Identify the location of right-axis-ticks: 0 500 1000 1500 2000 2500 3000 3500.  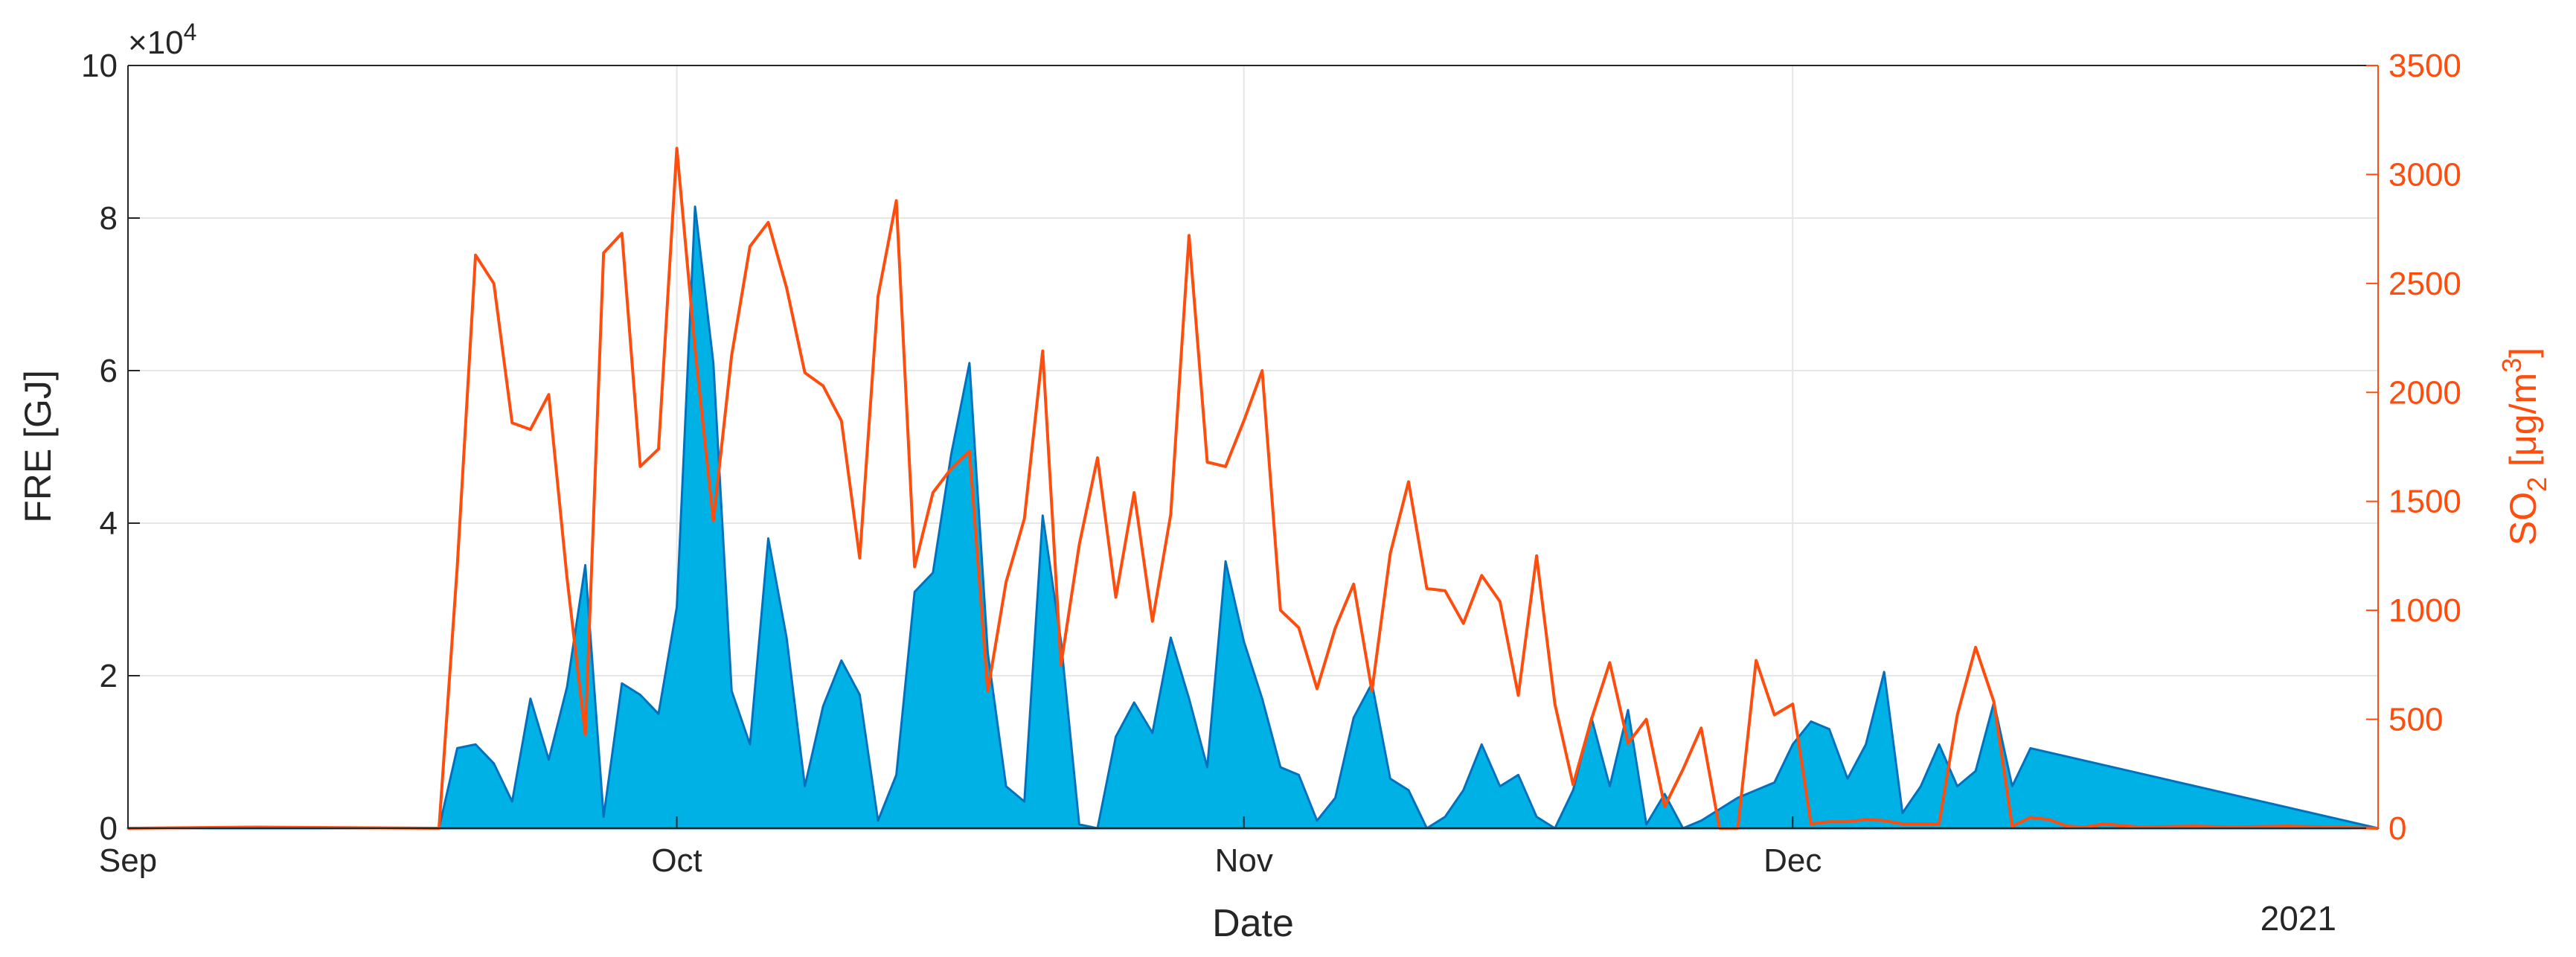
(2413, 448).